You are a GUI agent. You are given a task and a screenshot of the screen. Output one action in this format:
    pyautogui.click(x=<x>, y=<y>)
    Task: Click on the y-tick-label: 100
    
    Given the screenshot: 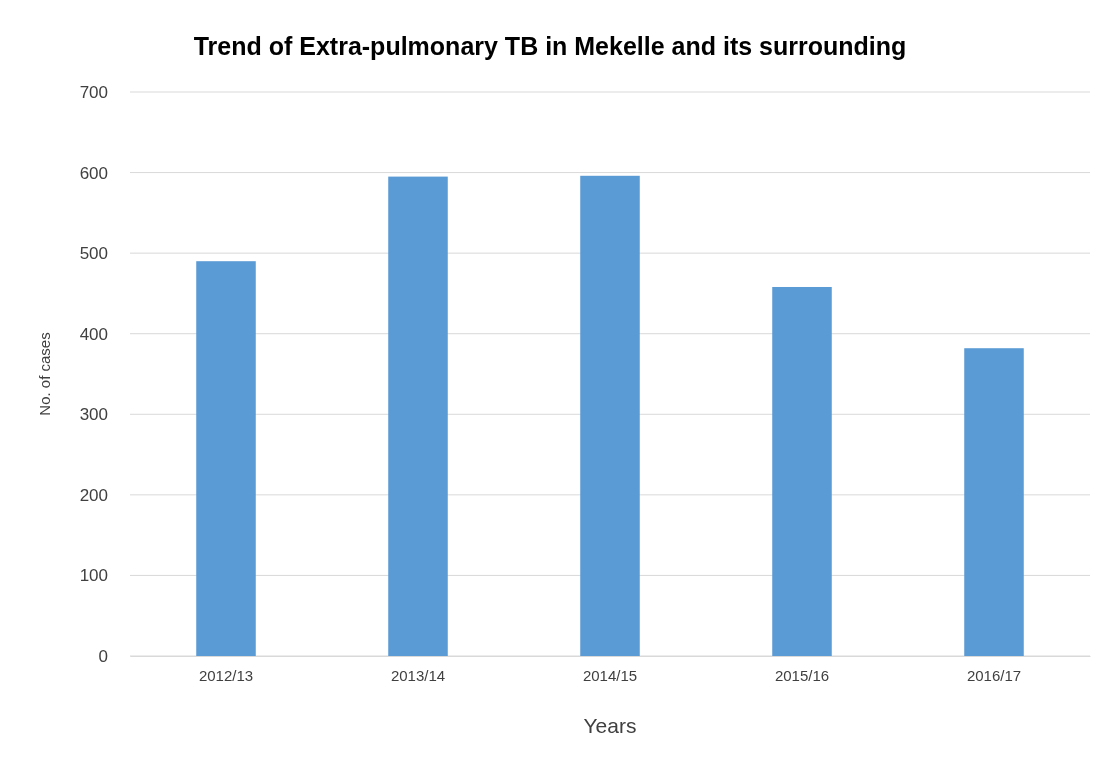 What is the action you would take?
    pyautogui.click(x=93, y=576)
    